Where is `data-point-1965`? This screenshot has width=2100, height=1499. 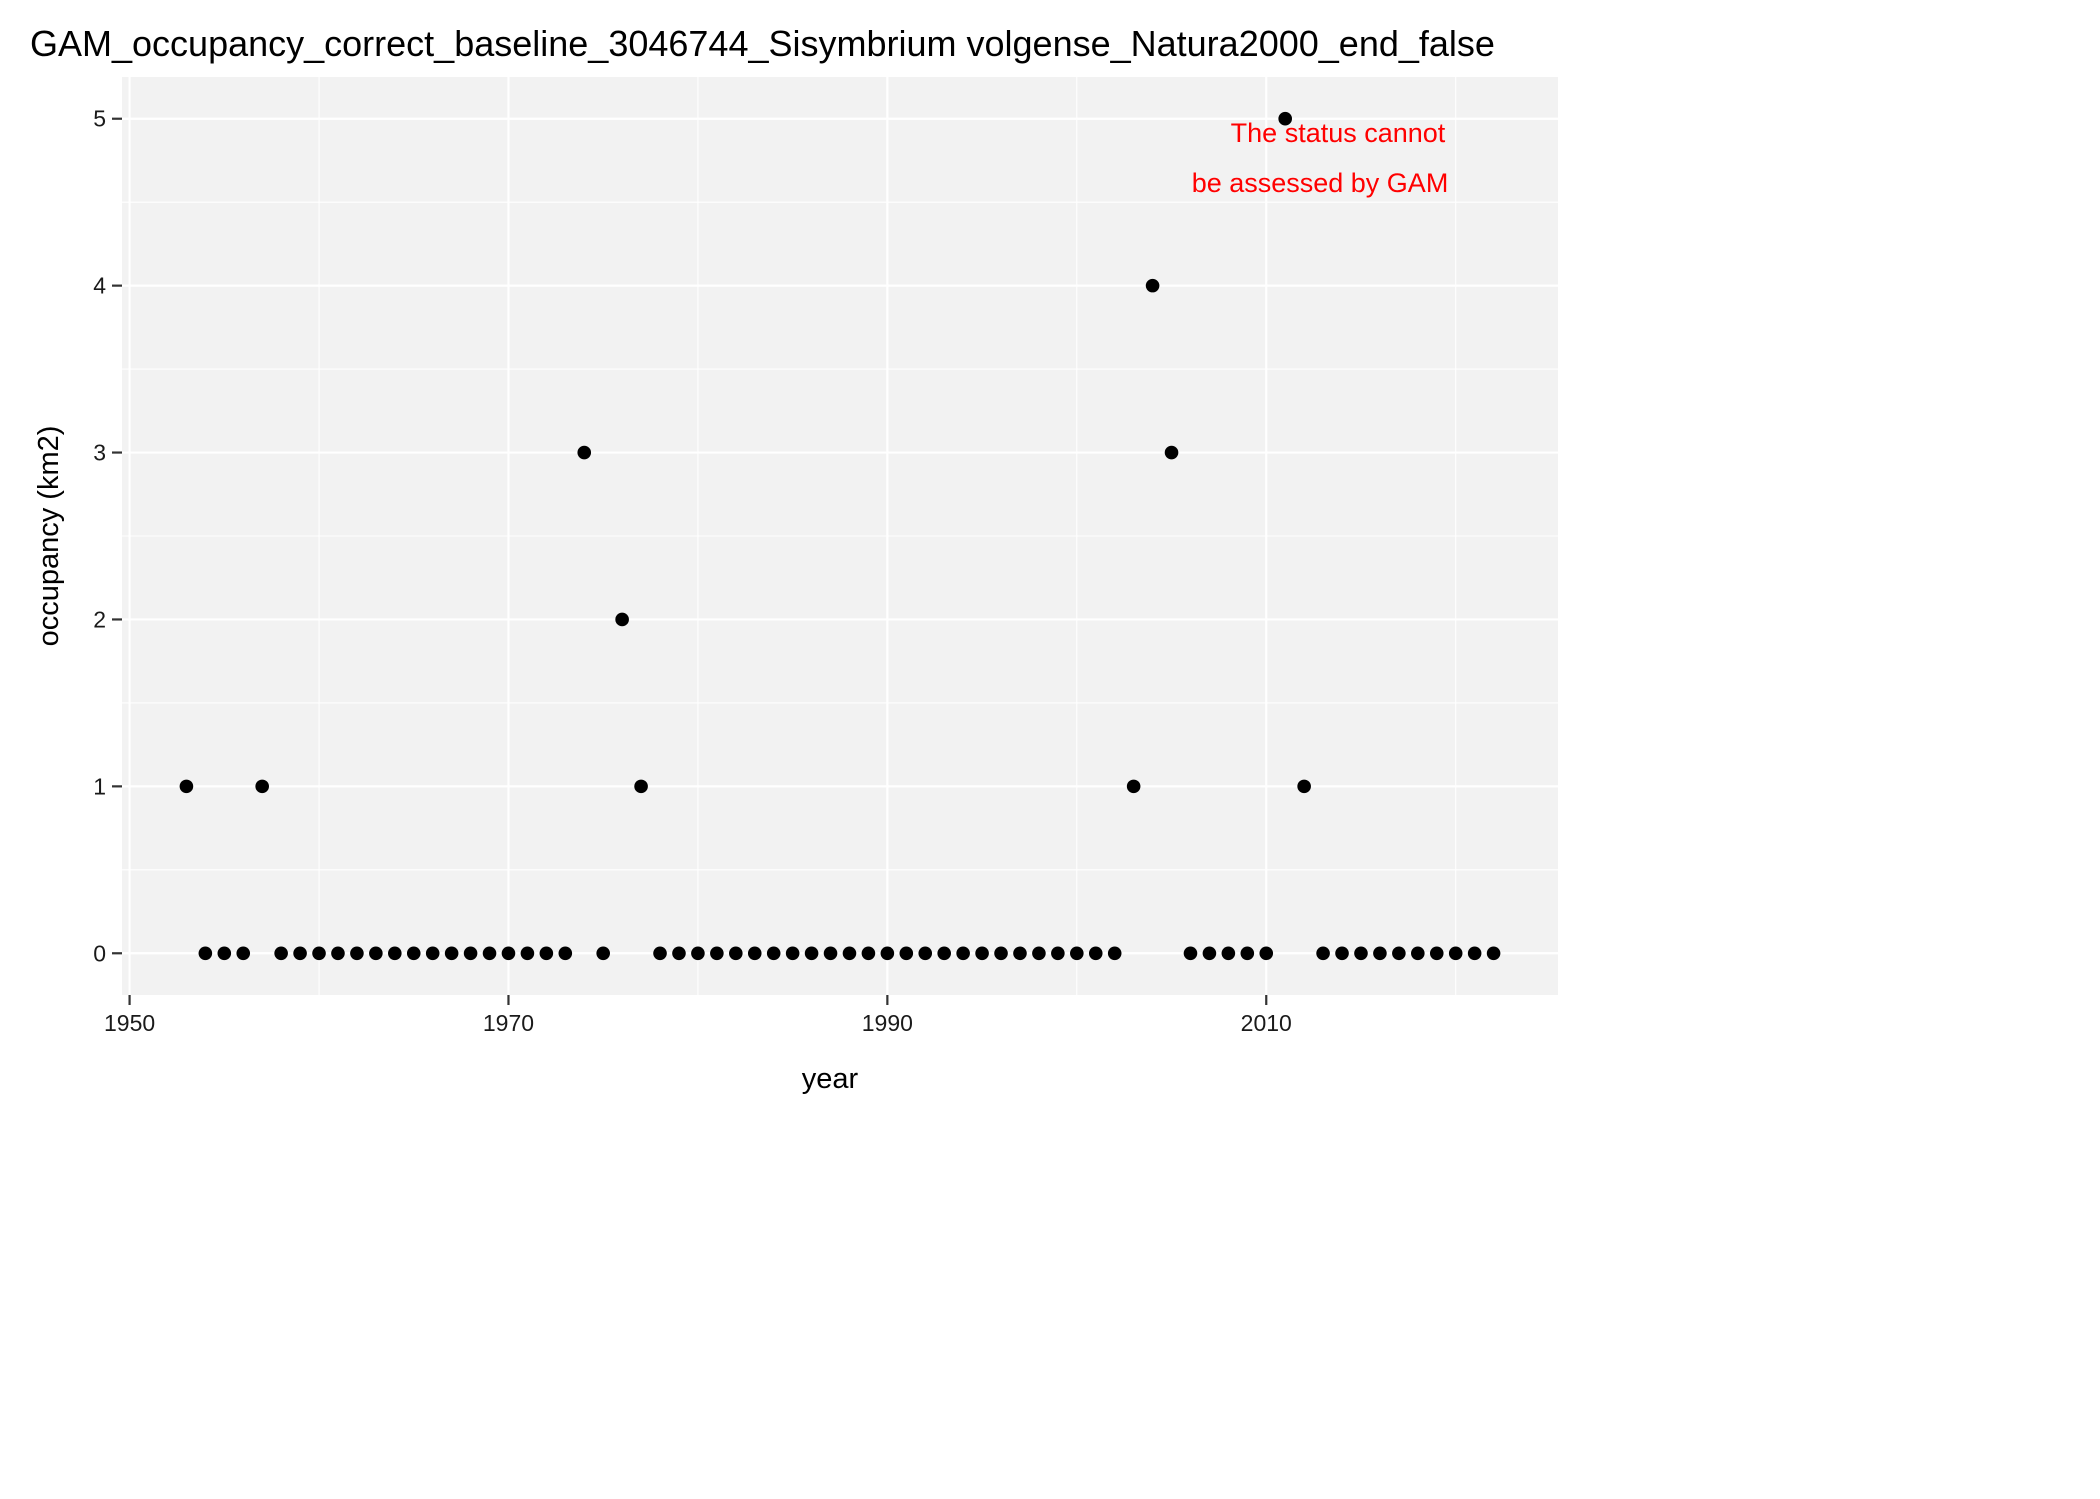 data-point-1965 is located at coordinates (413, 953).